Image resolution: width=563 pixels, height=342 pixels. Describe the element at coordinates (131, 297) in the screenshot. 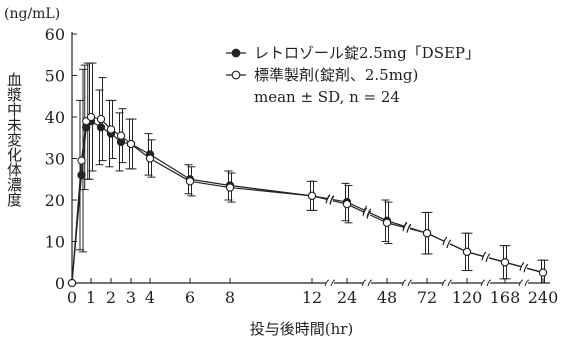

I see `x-tick-label: 3` at that location.